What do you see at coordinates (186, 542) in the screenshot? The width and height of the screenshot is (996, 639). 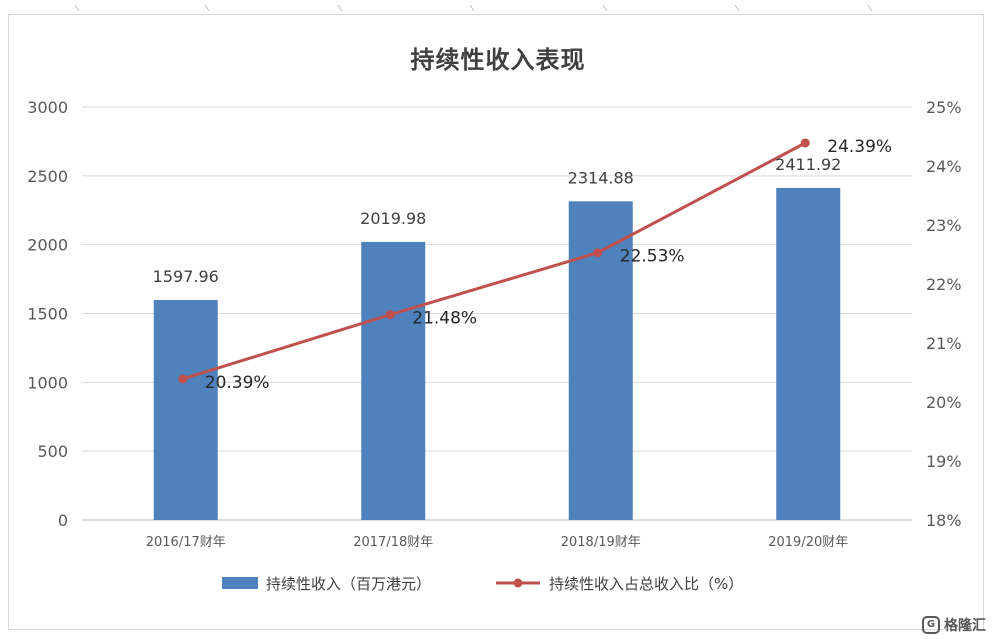 I see `category-label: 2016/17财年` at bounding box center [186, 542].